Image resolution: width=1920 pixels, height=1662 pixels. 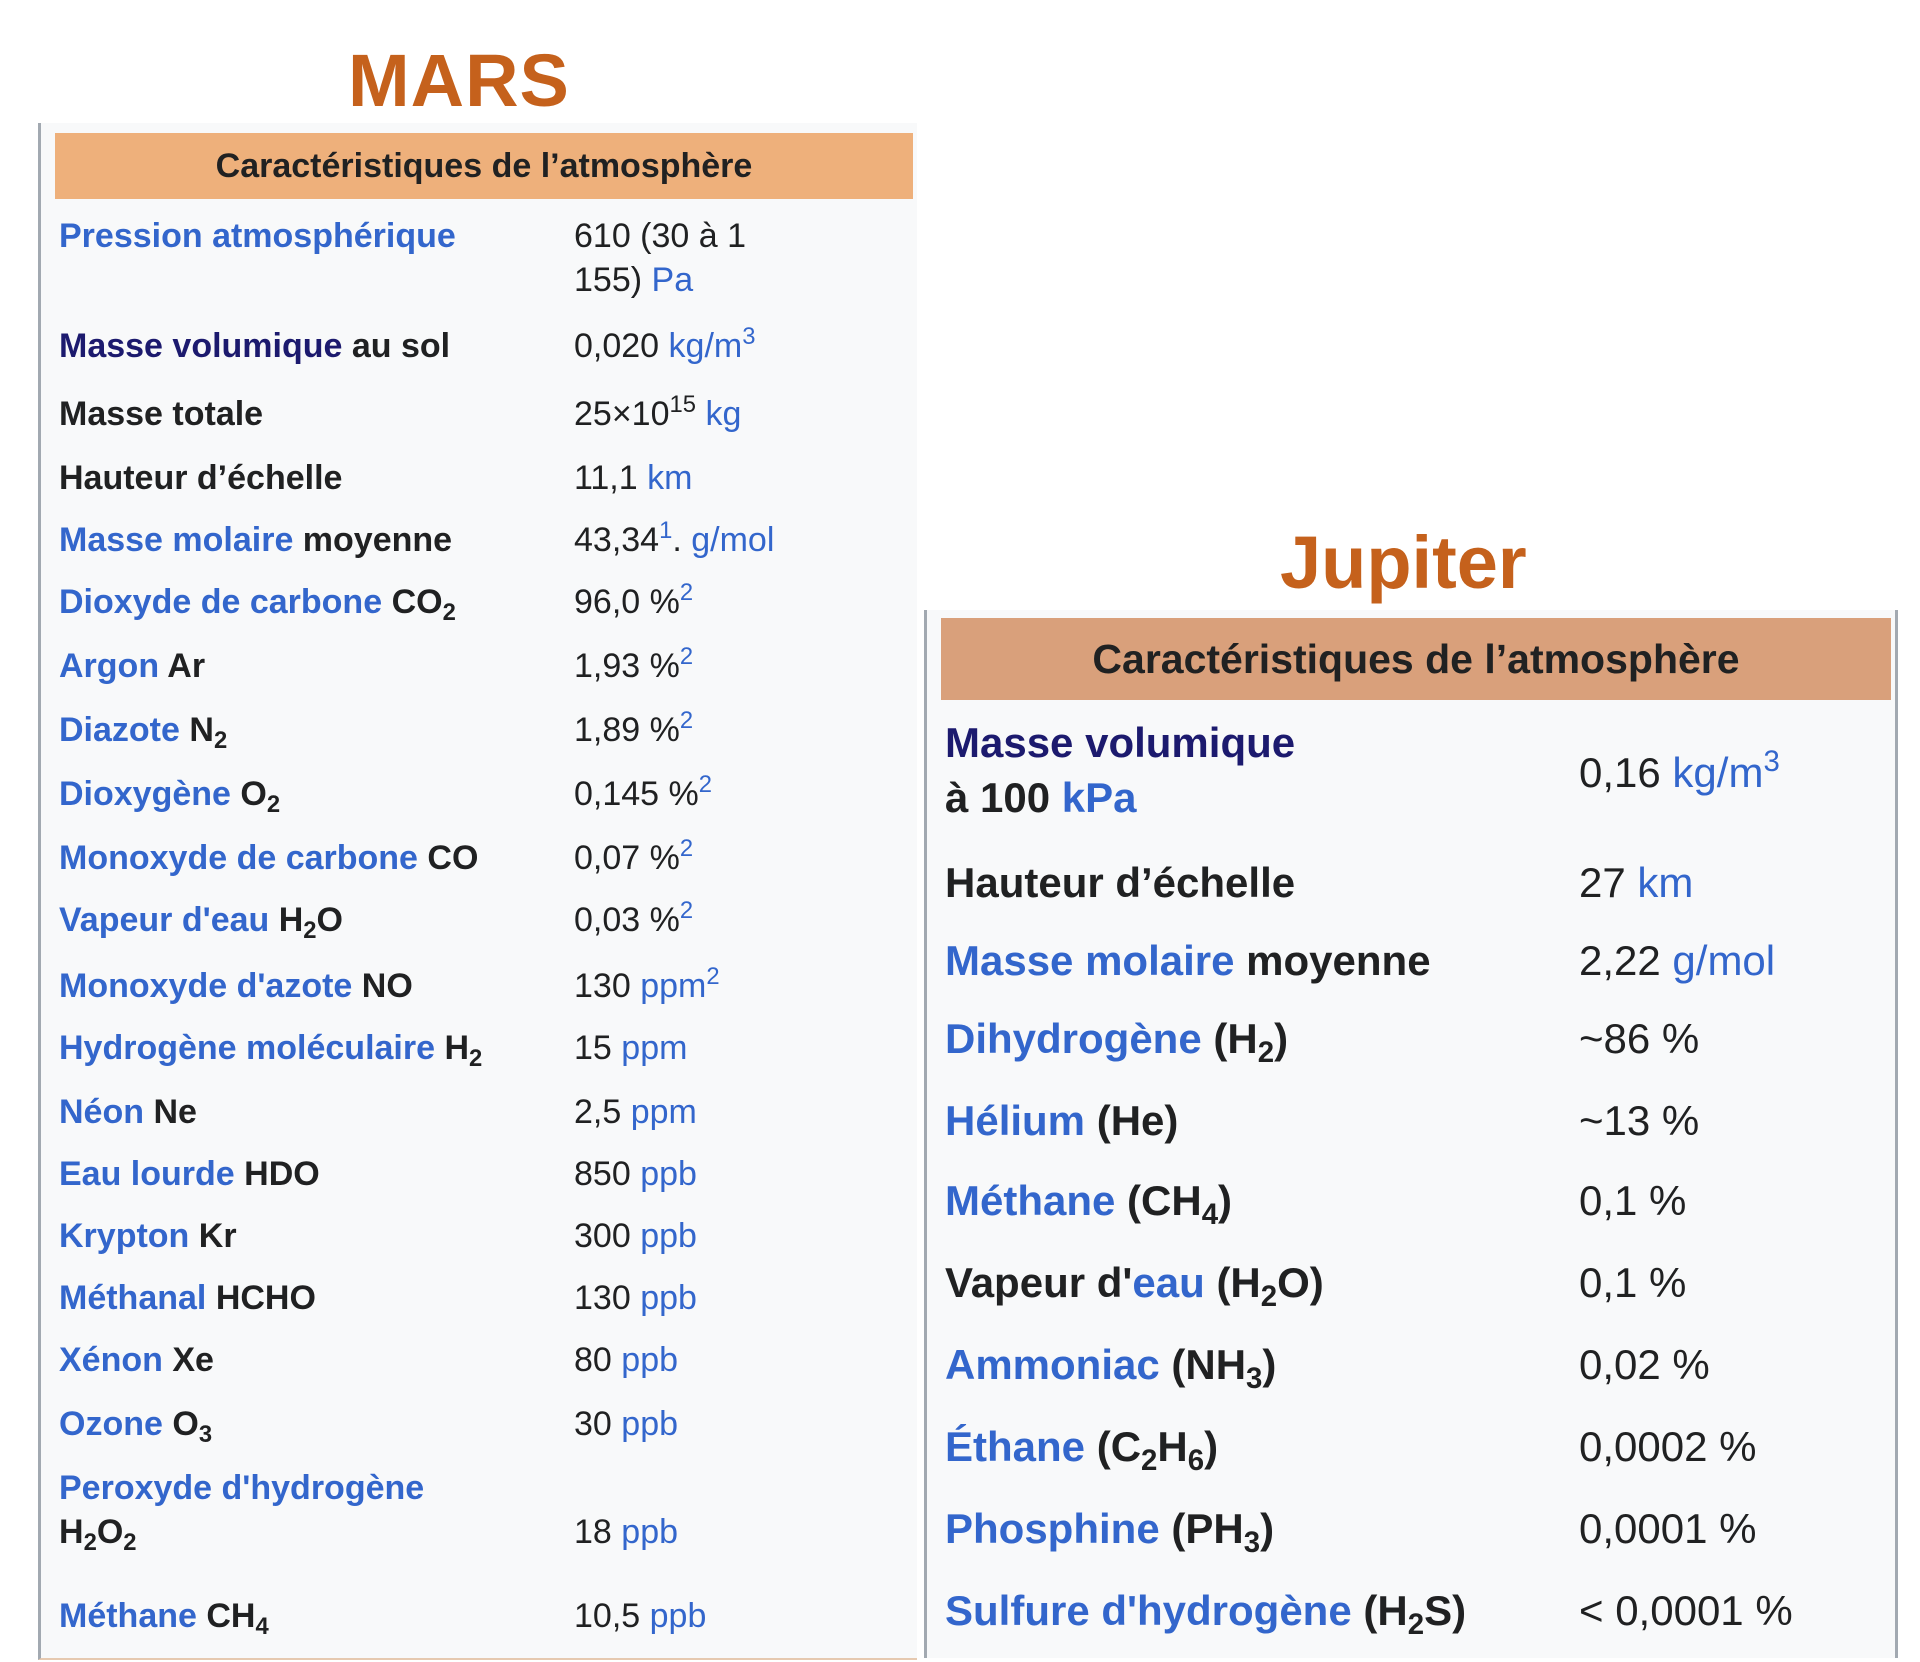 I want to click on row-value: 0,020 kg/m3, so click(x=734, y=347).